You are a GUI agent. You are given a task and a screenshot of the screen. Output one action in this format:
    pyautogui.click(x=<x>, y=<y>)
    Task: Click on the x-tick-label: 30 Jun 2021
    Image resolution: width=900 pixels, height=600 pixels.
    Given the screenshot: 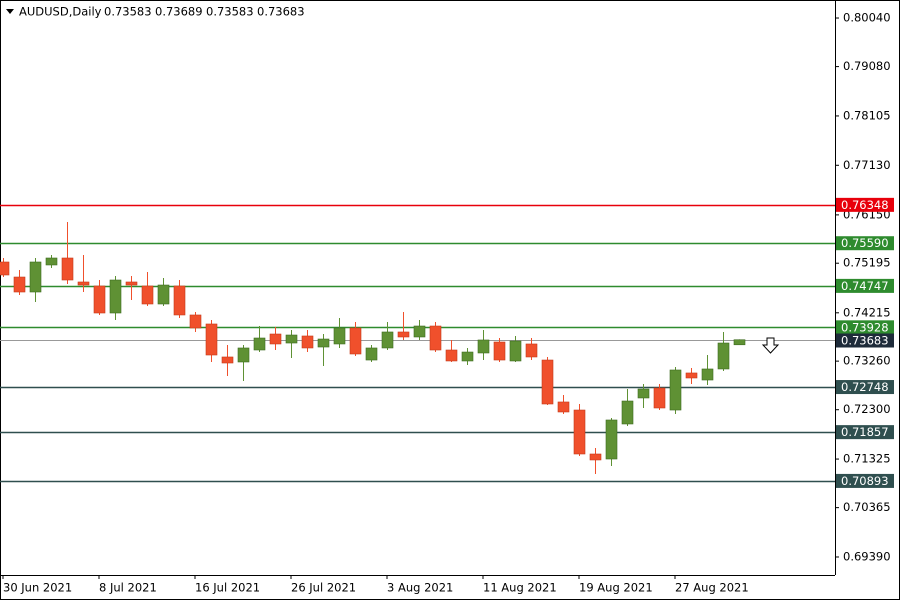 What is the action you would take?
    pyautogui.click(x=37, y=588)
    